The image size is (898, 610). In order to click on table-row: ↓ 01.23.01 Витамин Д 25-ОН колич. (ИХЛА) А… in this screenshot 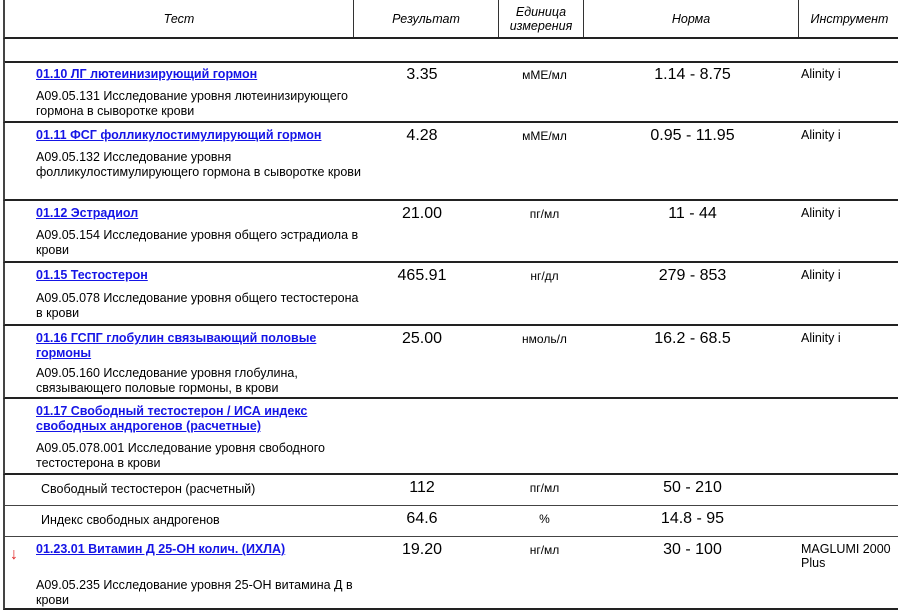, I will do `click(450, 573)`.